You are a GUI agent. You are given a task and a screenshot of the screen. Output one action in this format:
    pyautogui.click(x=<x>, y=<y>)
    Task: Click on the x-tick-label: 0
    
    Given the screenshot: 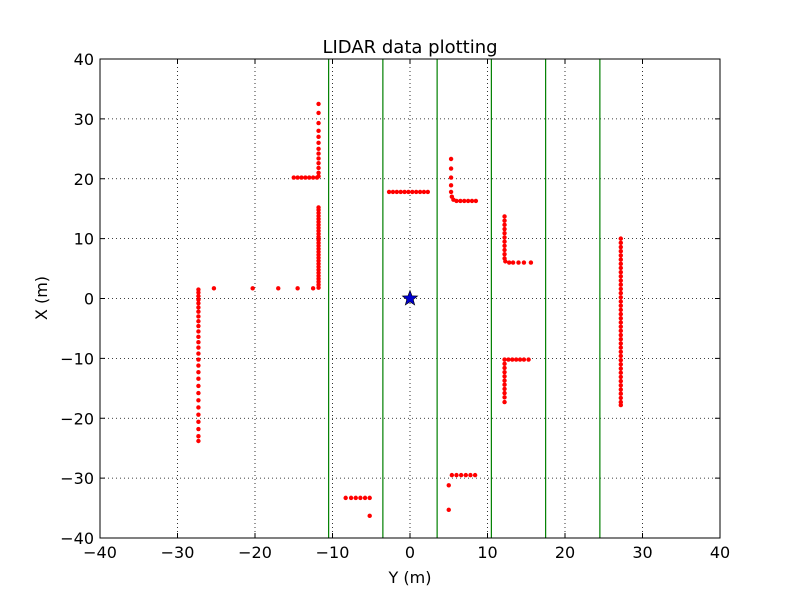 What is the action you would take?
    pyautogui.click(x=410, y=552)
    